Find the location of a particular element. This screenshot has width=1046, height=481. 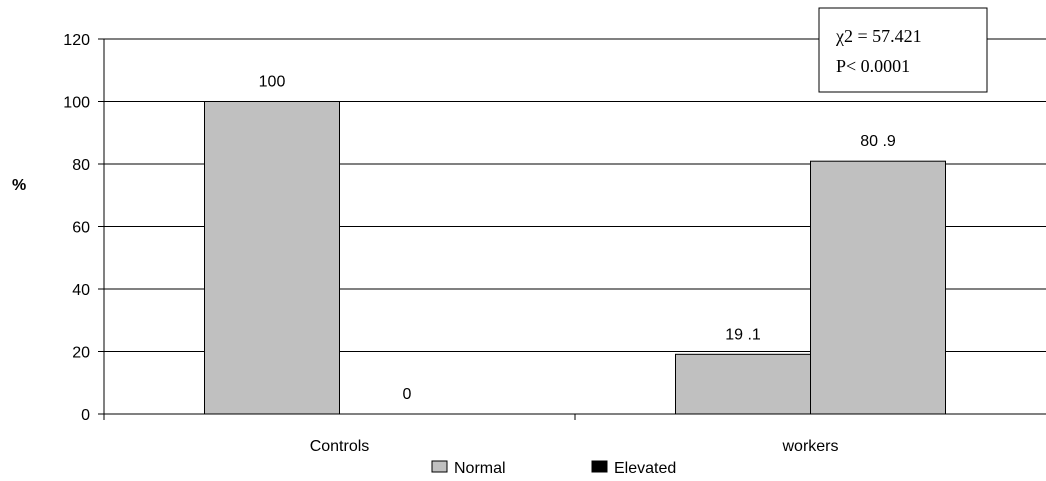

bar-normal-workers is located at coordinates (743, 384).